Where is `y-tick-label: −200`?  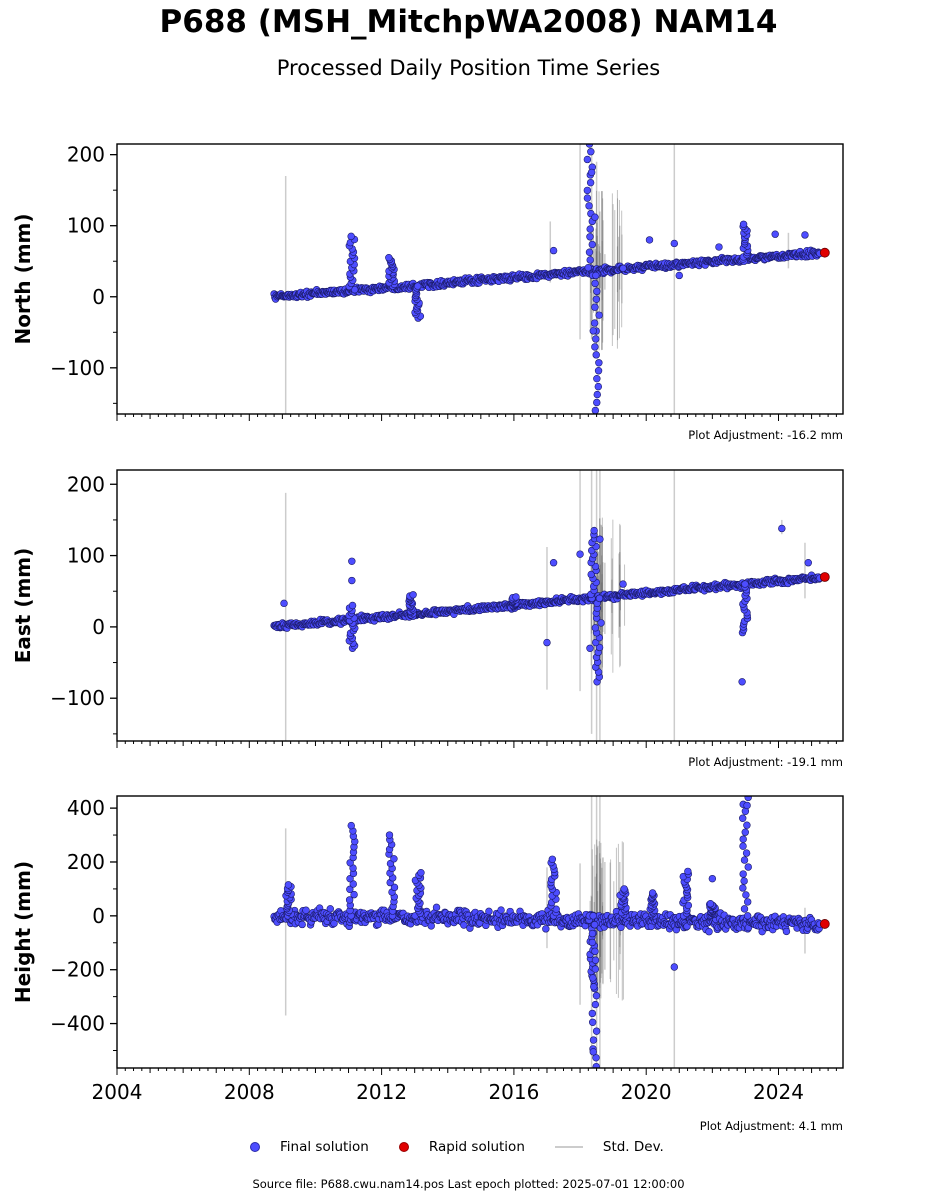
y-tick-label: −200 is located at coordinates (77, 970).